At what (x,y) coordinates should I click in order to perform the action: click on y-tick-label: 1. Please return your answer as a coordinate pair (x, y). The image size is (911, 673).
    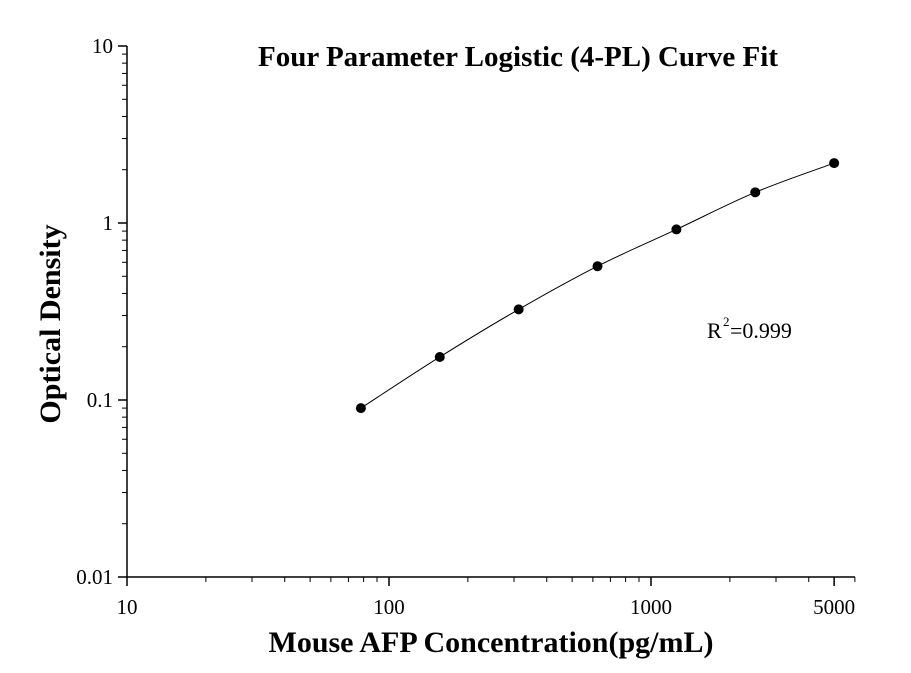
    Looking at the image, I should click on (108, 223).